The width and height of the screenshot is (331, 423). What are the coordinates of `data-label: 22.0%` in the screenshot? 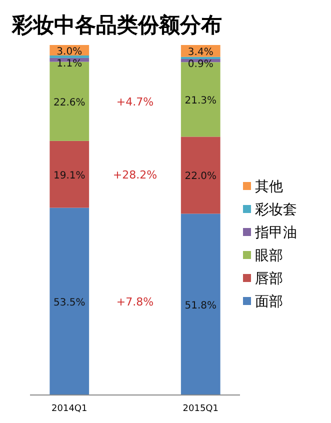 It's located at (200, 176).